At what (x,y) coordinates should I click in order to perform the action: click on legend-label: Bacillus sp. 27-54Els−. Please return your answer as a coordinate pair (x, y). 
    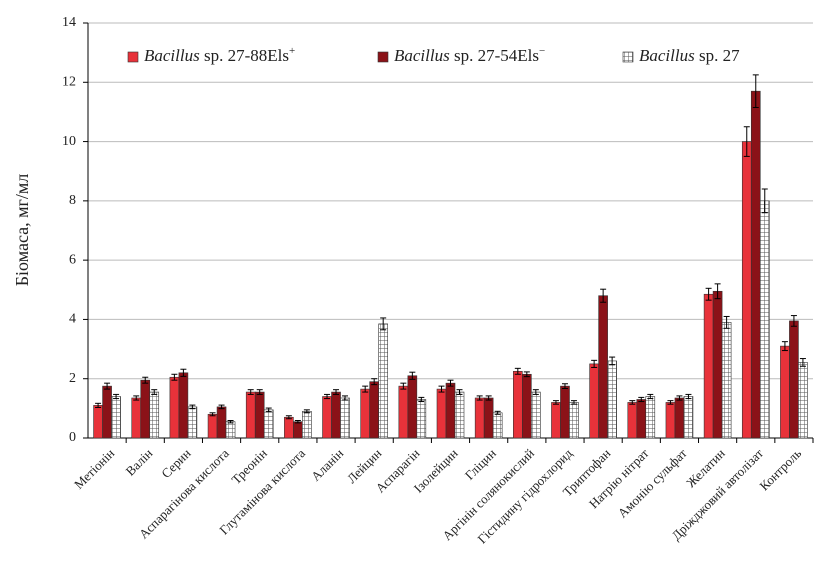
    Looking at the image, I should click on (469, 55).